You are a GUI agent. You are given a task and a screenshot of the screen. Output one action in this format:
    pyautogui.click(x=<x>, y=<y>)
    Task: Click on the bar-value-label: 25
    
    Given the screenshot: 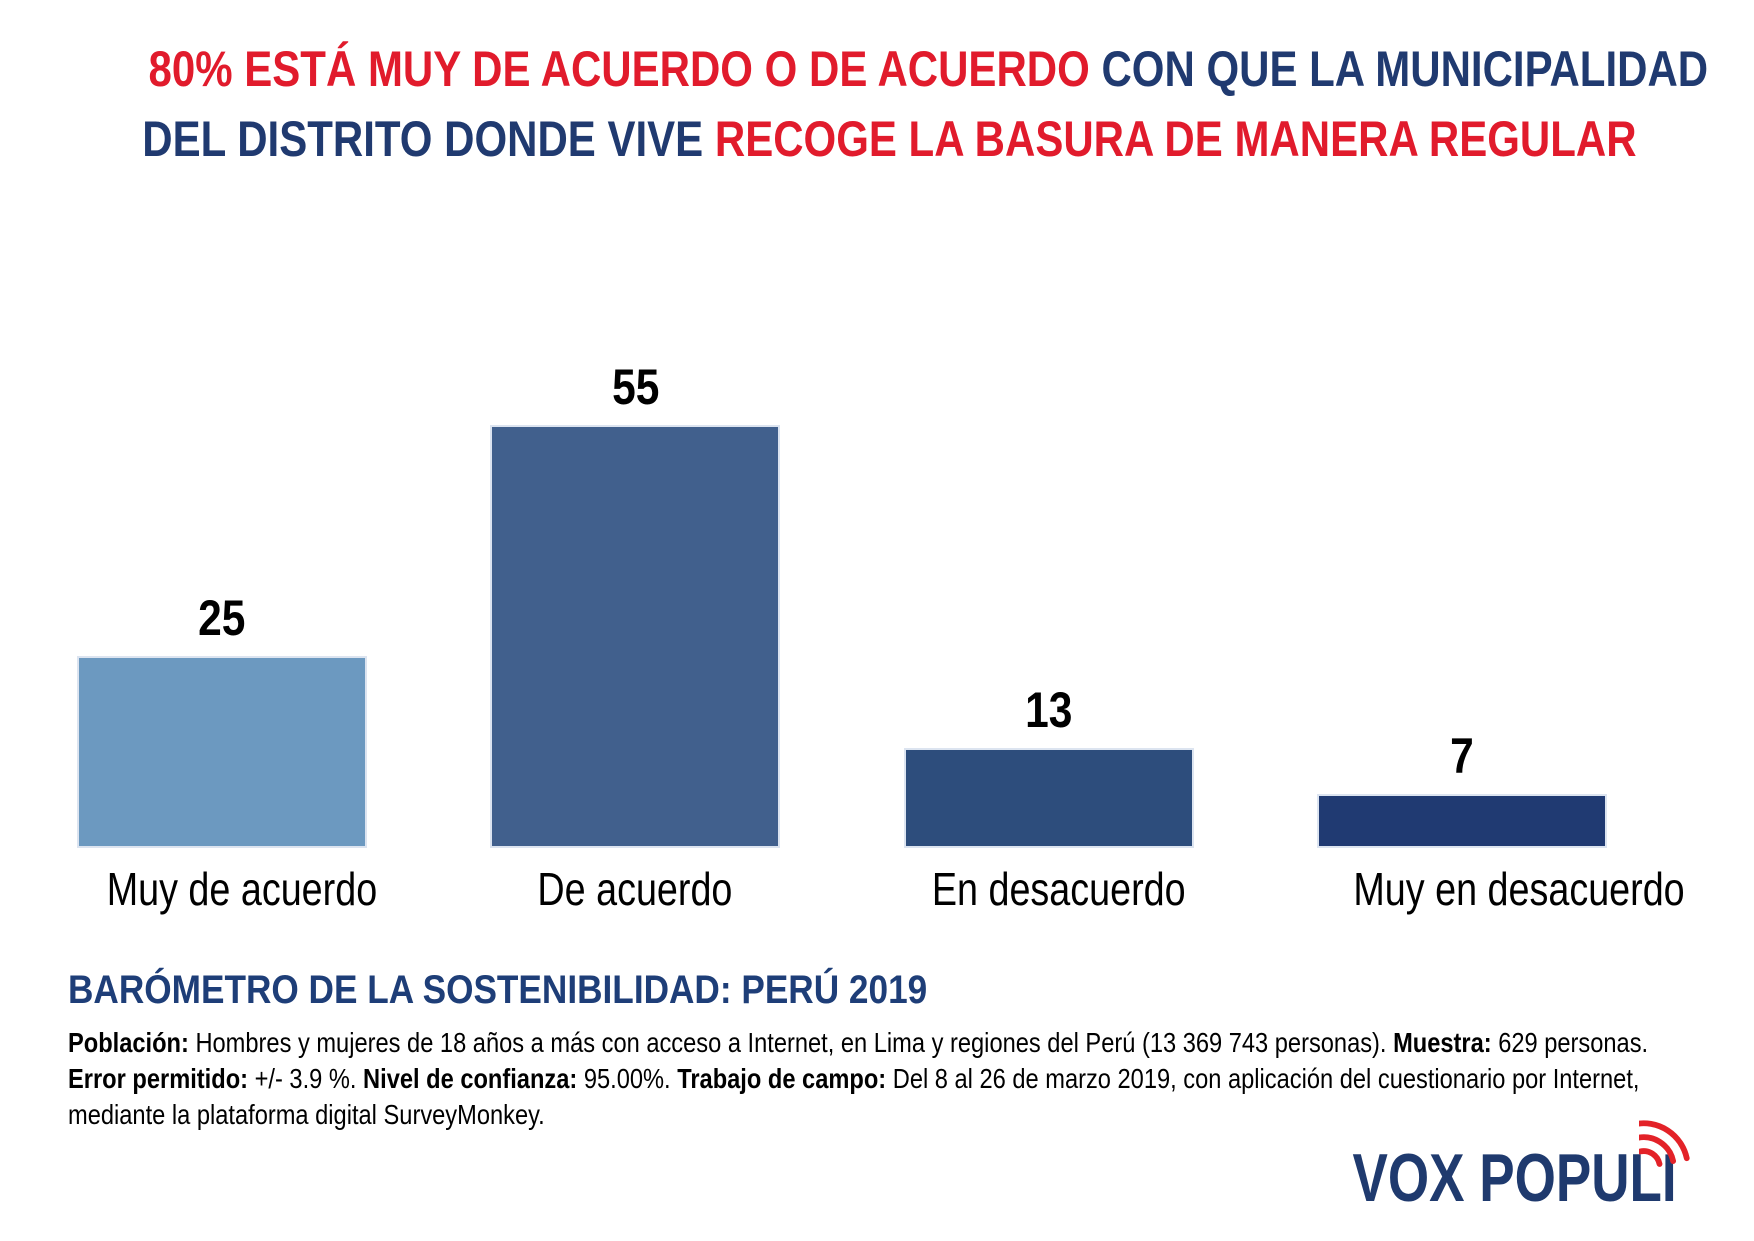 What is the action you would take?
    pyautogui.click(x=222, y=618)
    